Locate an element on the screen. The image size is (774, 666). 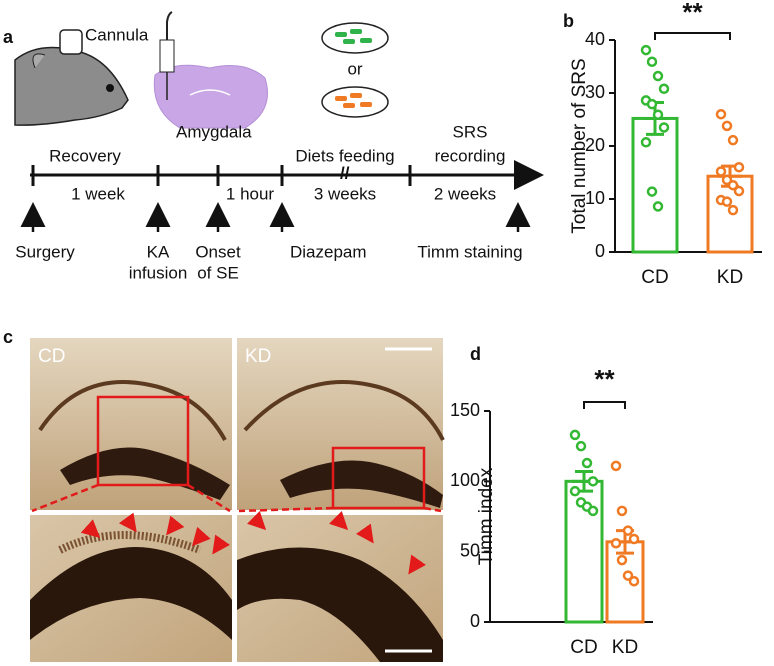
panel-label: c is located at coordinates (8, 337).